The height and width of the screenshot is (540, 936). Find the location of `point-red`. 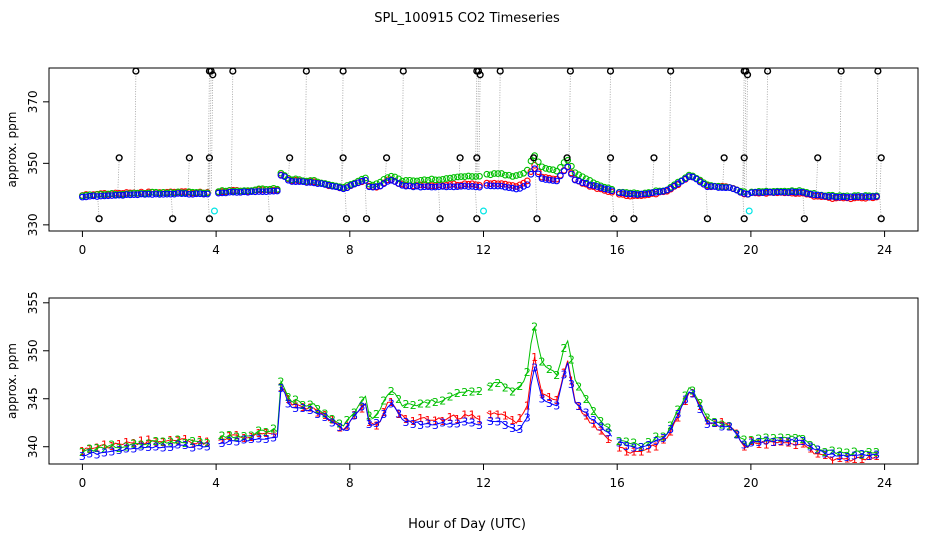

point-red is located at coordinates (505, 184).